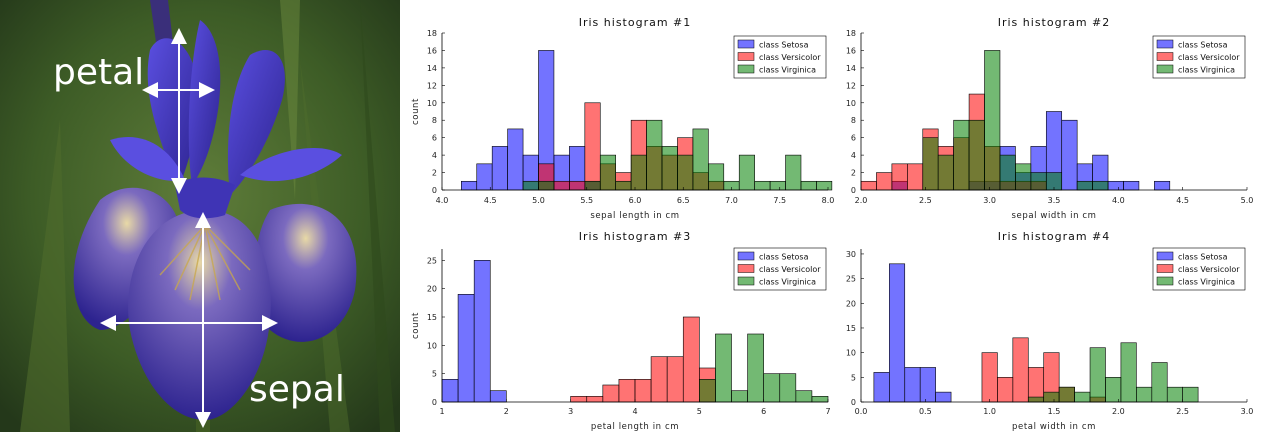 This screenshot has height=432, width=1283. What do you see at coordinates (925, 411) in the screenshot?
I see `x-tick-label: 0.5` at bounding box center [925, 411].